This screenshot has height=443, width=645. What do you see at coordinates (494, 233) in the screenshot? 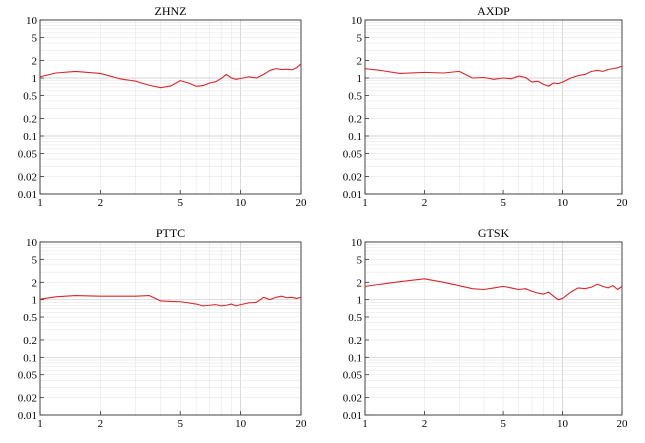
I see `panel-title: GTSK` at bounding box center [494, 233].